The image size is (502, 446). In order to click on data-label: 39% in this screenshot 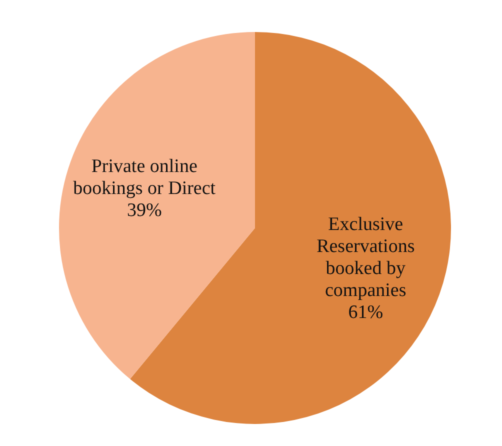, I will do `click(144, 211)`.